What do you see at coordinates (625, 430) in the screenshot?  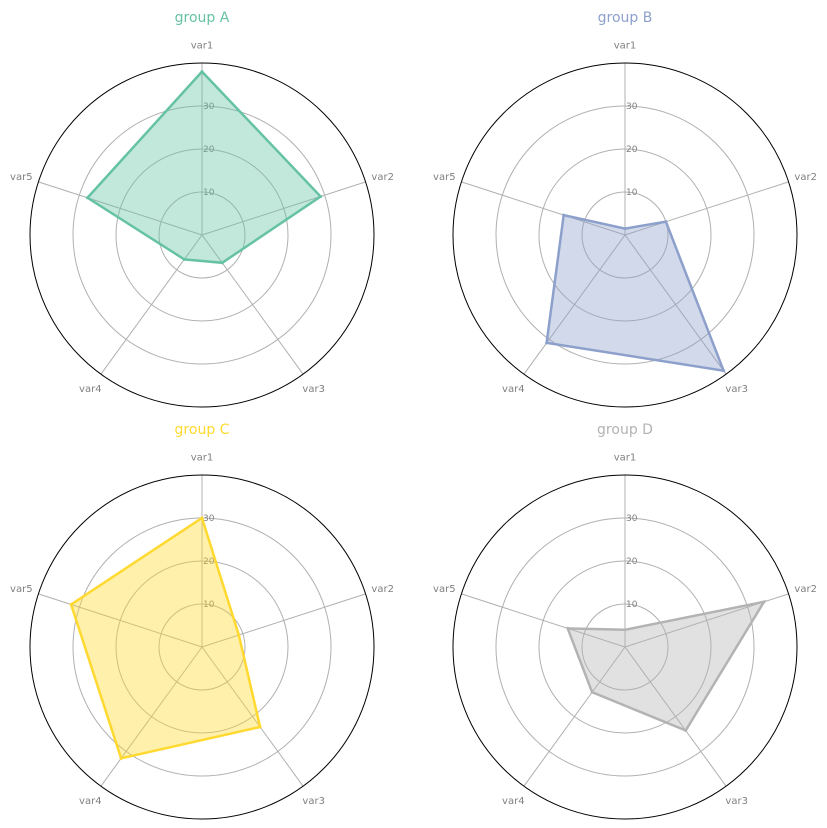 I see `panel-title: group D` at bounding box center [625, 430].